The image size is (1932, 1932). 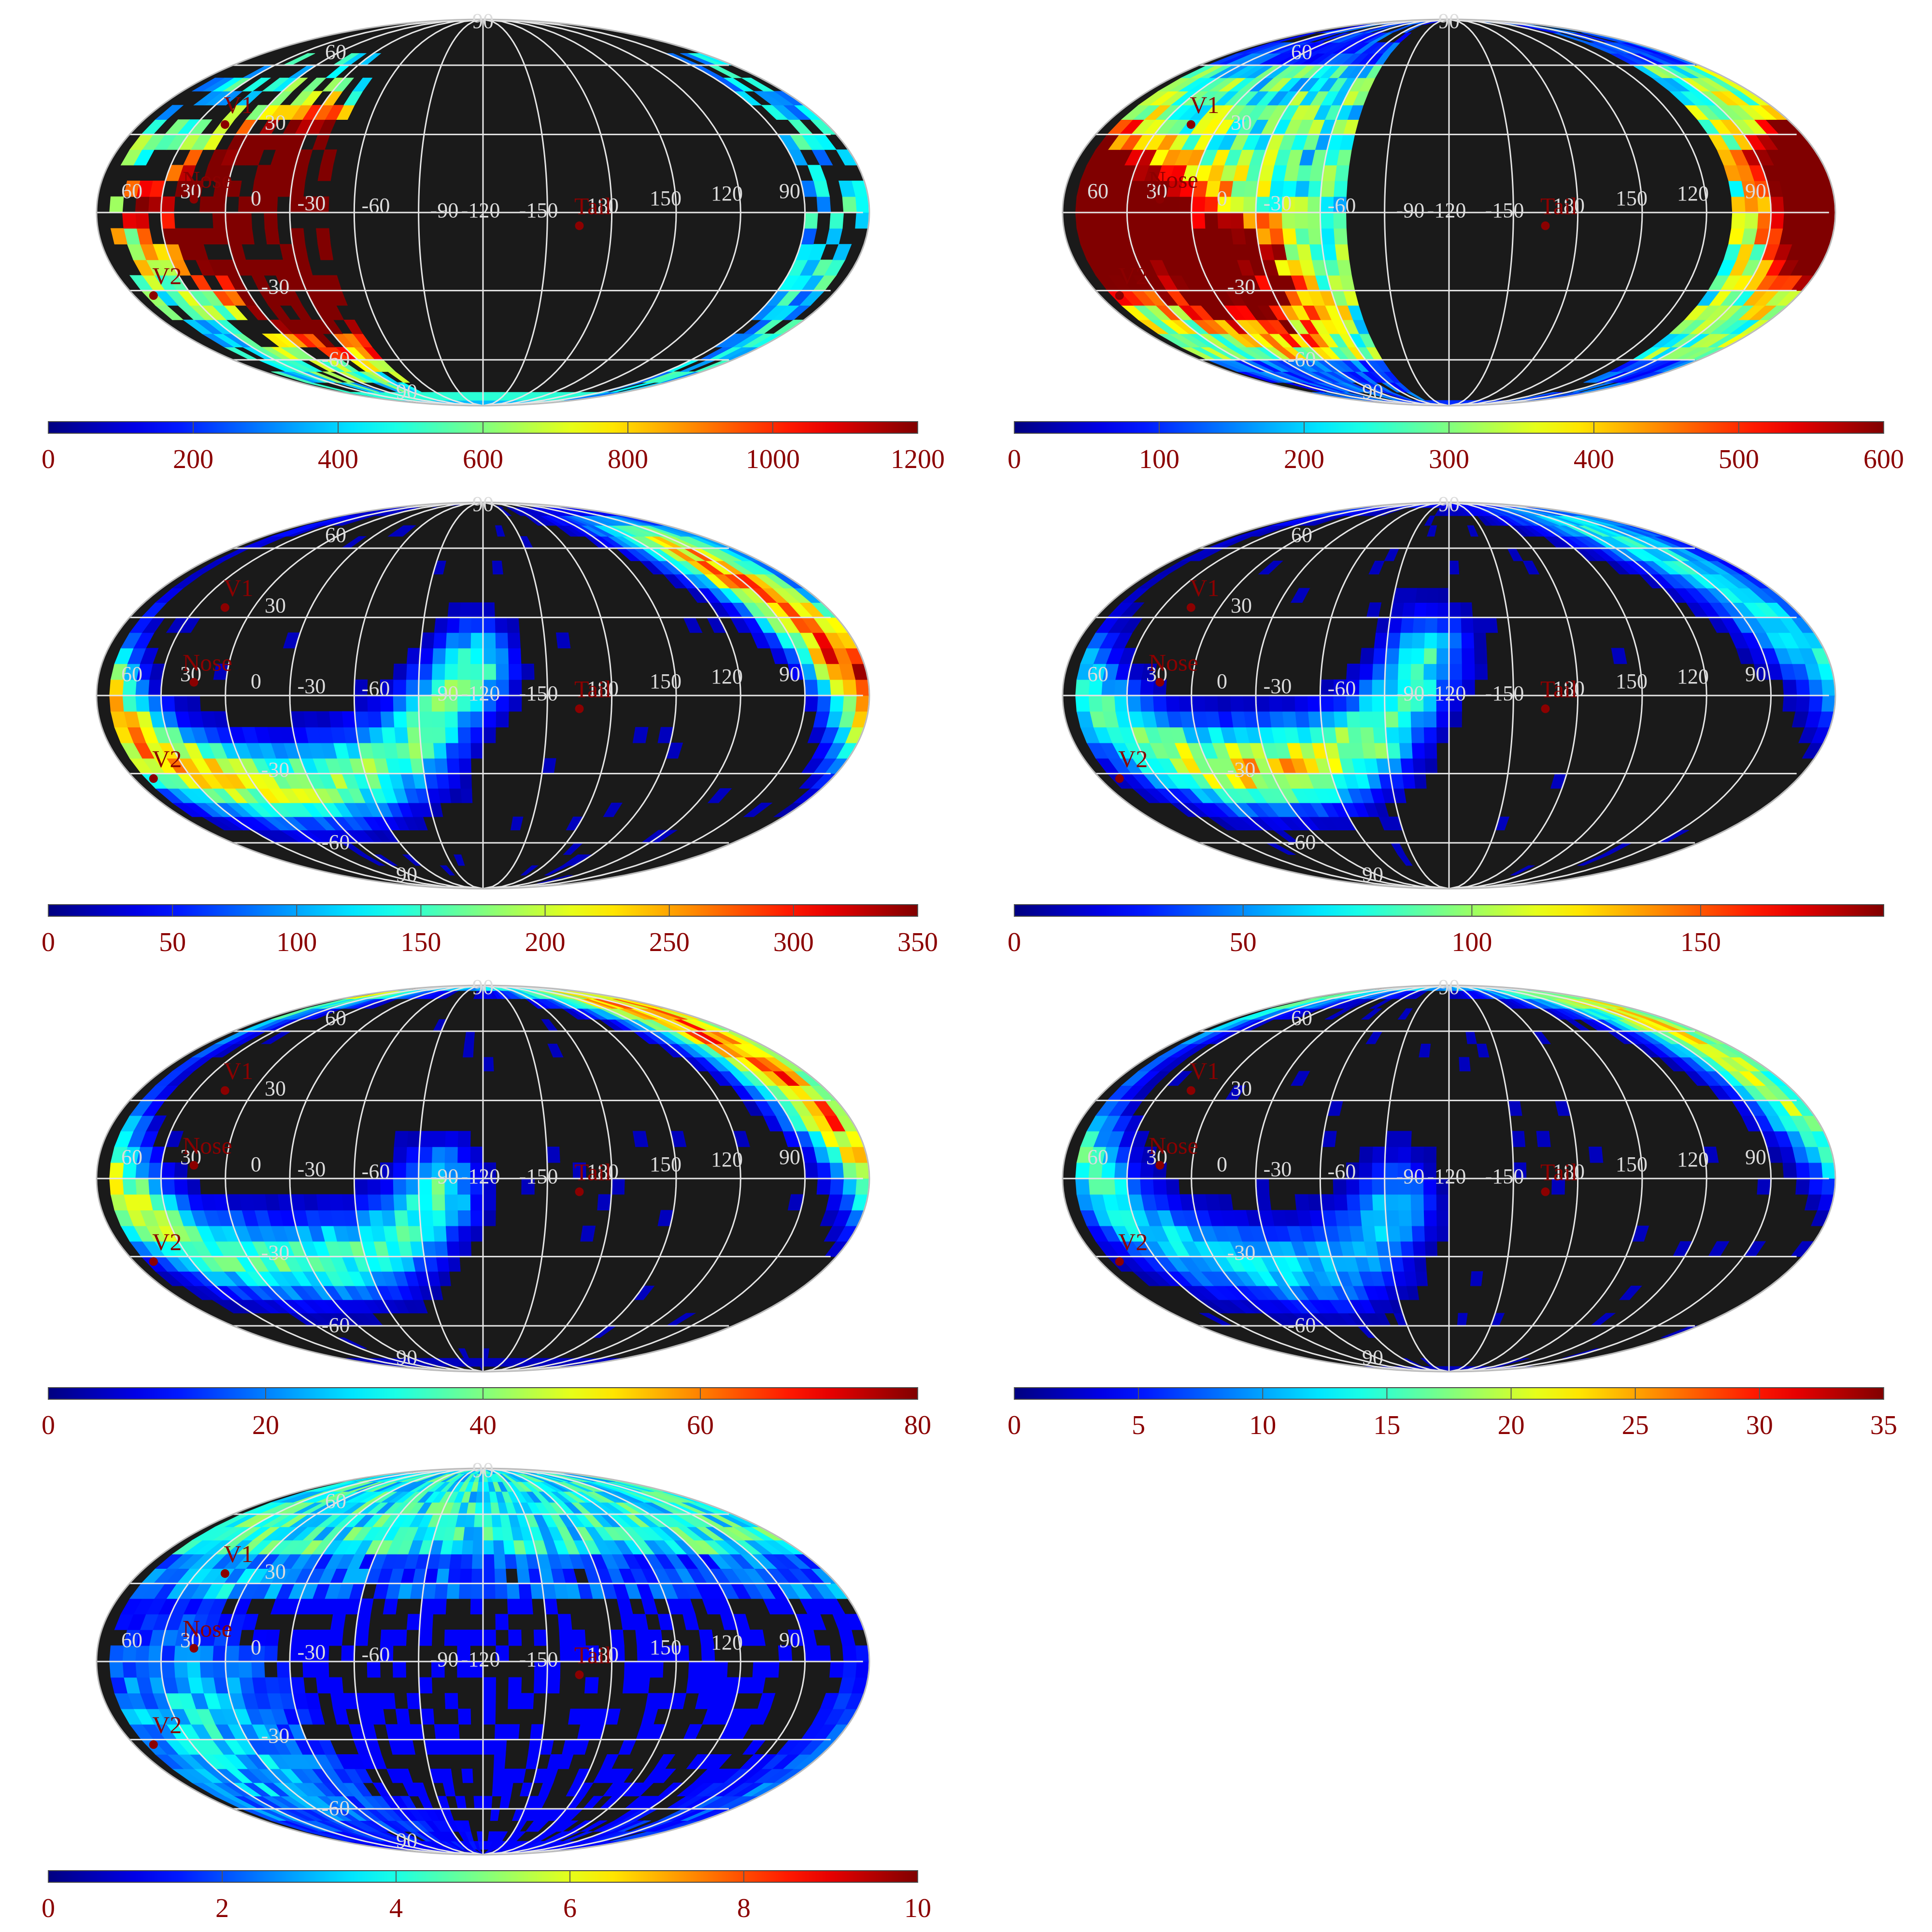 What do you see at coordinates (1755, 1157) in the screenshot?
I see `longitude-label: 90` at bounding box center [1755, 1157].